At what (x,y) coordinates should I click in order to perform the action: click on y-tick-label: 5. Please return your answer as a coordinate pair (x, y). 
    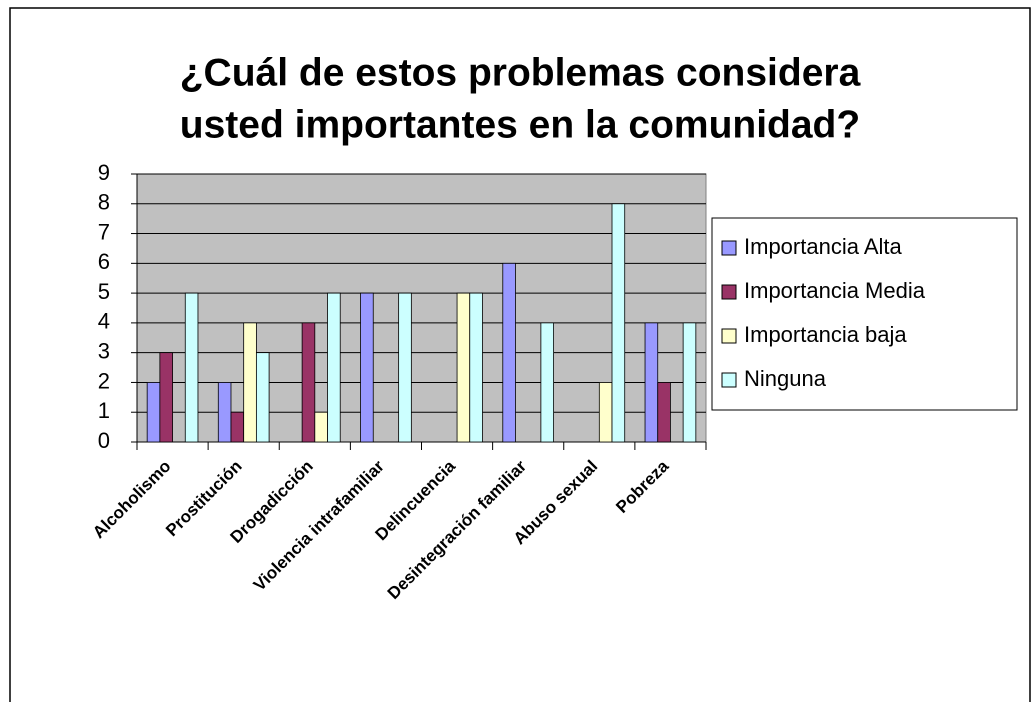
    Looking at the image, I should click on (104, 291).